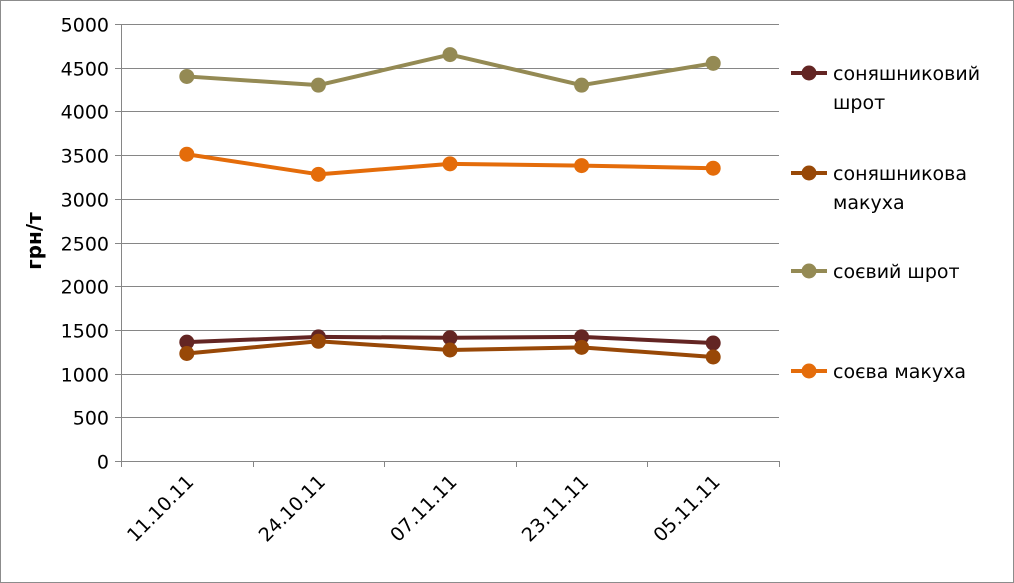 The image size is (1014, 583). I want to click on x-tick-label: 24.10.11, so click(292, 508).